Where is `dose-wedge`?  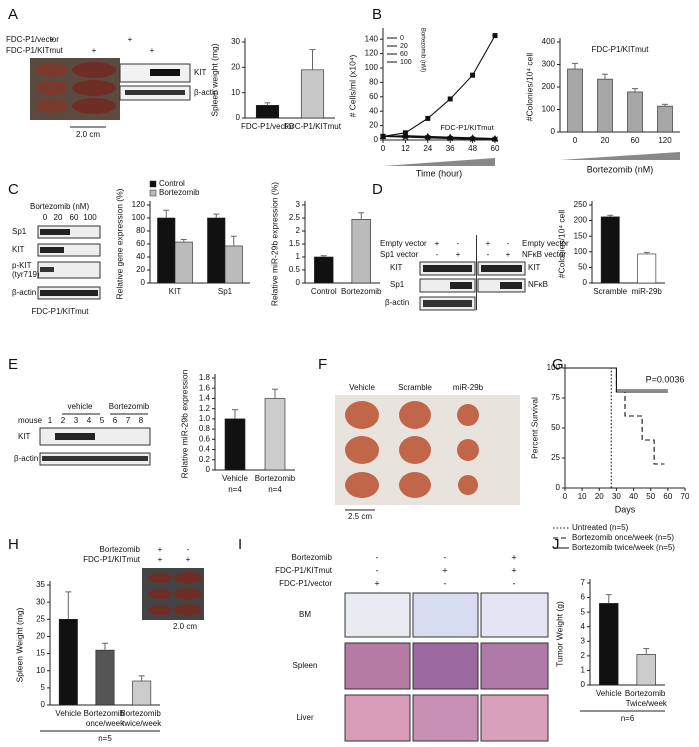
dose-wedge is located at coordinates (439, 162).